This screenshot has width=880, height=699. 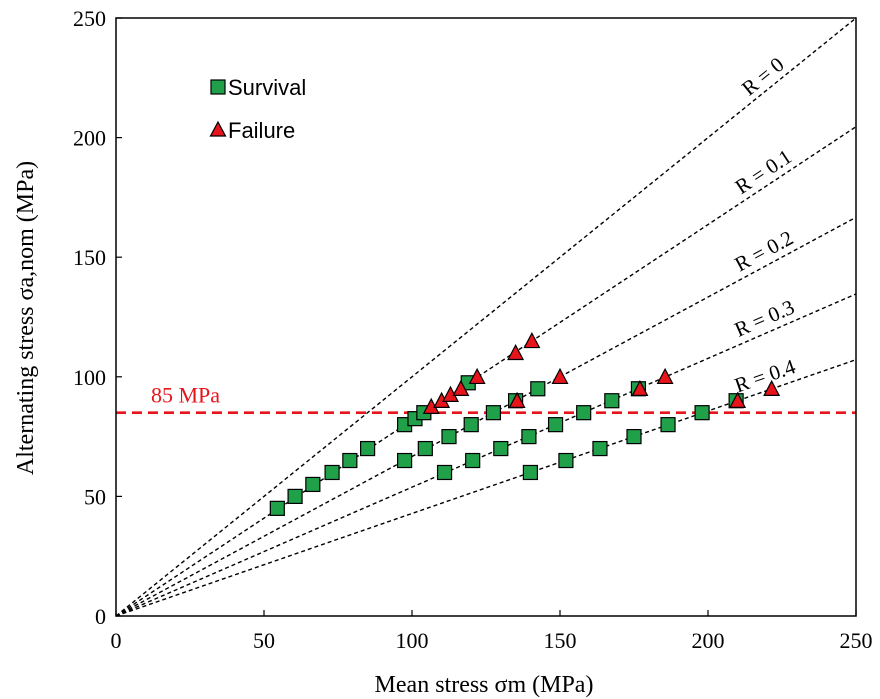 I want to click on y-tick-label: 50, so click(x=95, y=496).